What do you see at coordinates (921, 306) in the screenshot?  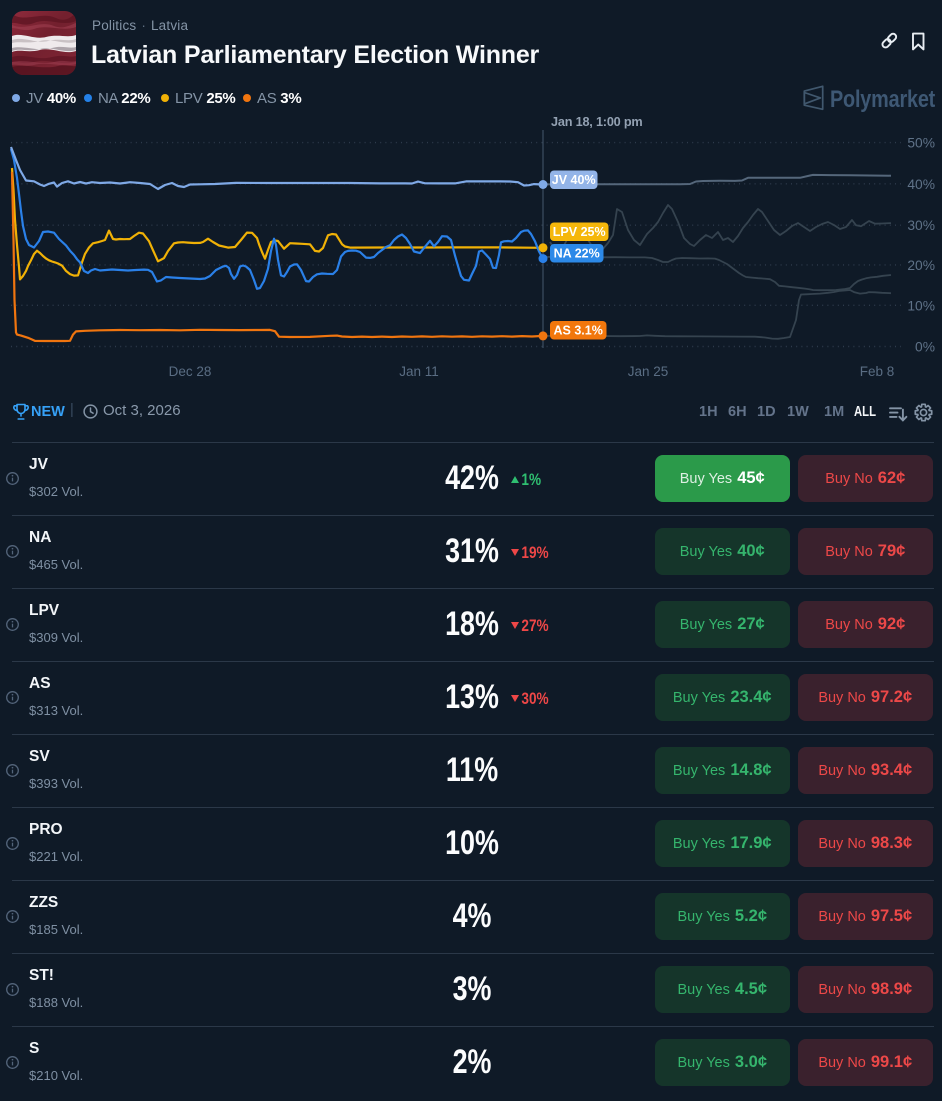 I see `svg-text: 10%` at bounding box center [921, 306].